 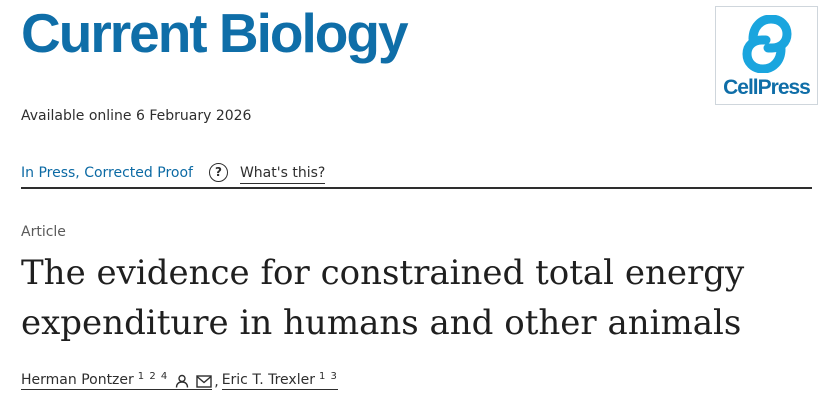 I want to click on author-link: Herman Pontzer 1 2 4, so click(x=117, y=380).